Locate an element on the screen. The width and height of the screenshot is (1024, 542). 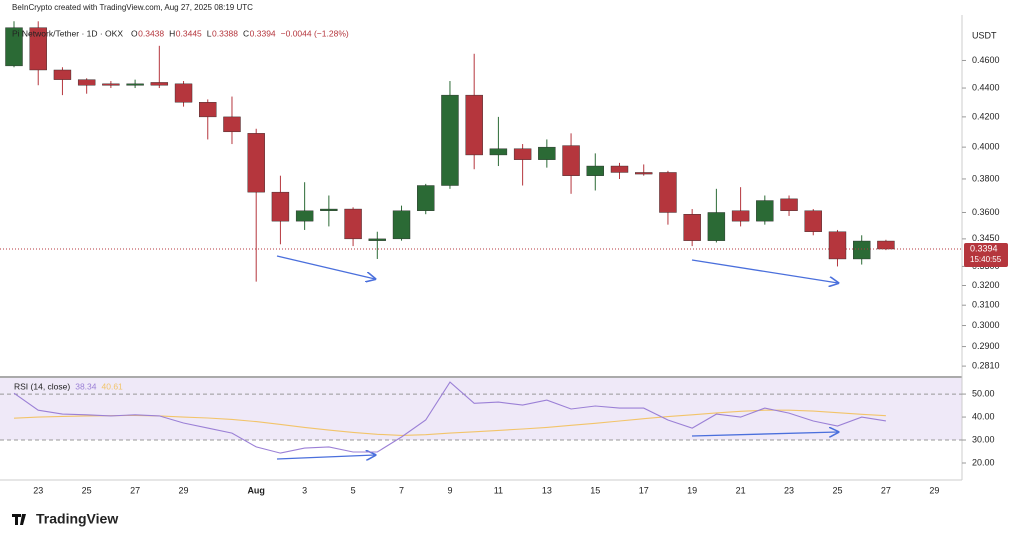
y-tick-label: 40.00 is located at coordinates (983, 416).